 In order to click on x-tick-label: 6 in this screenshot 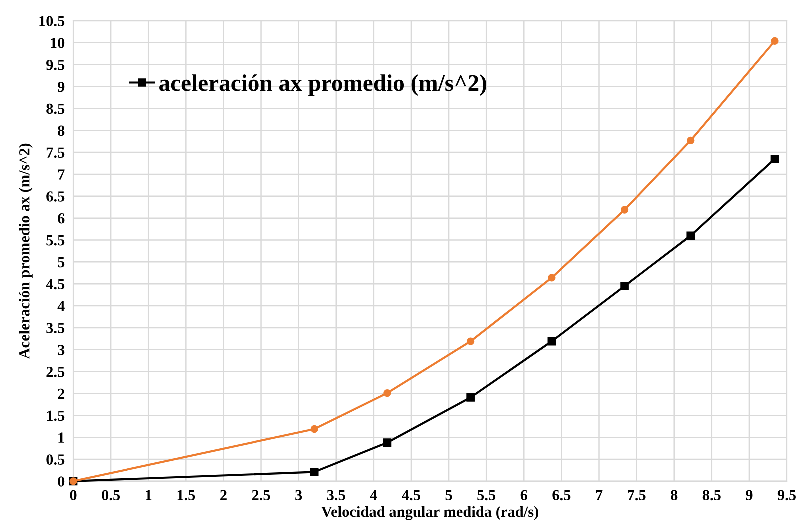, I will do `click(524, 495)`.